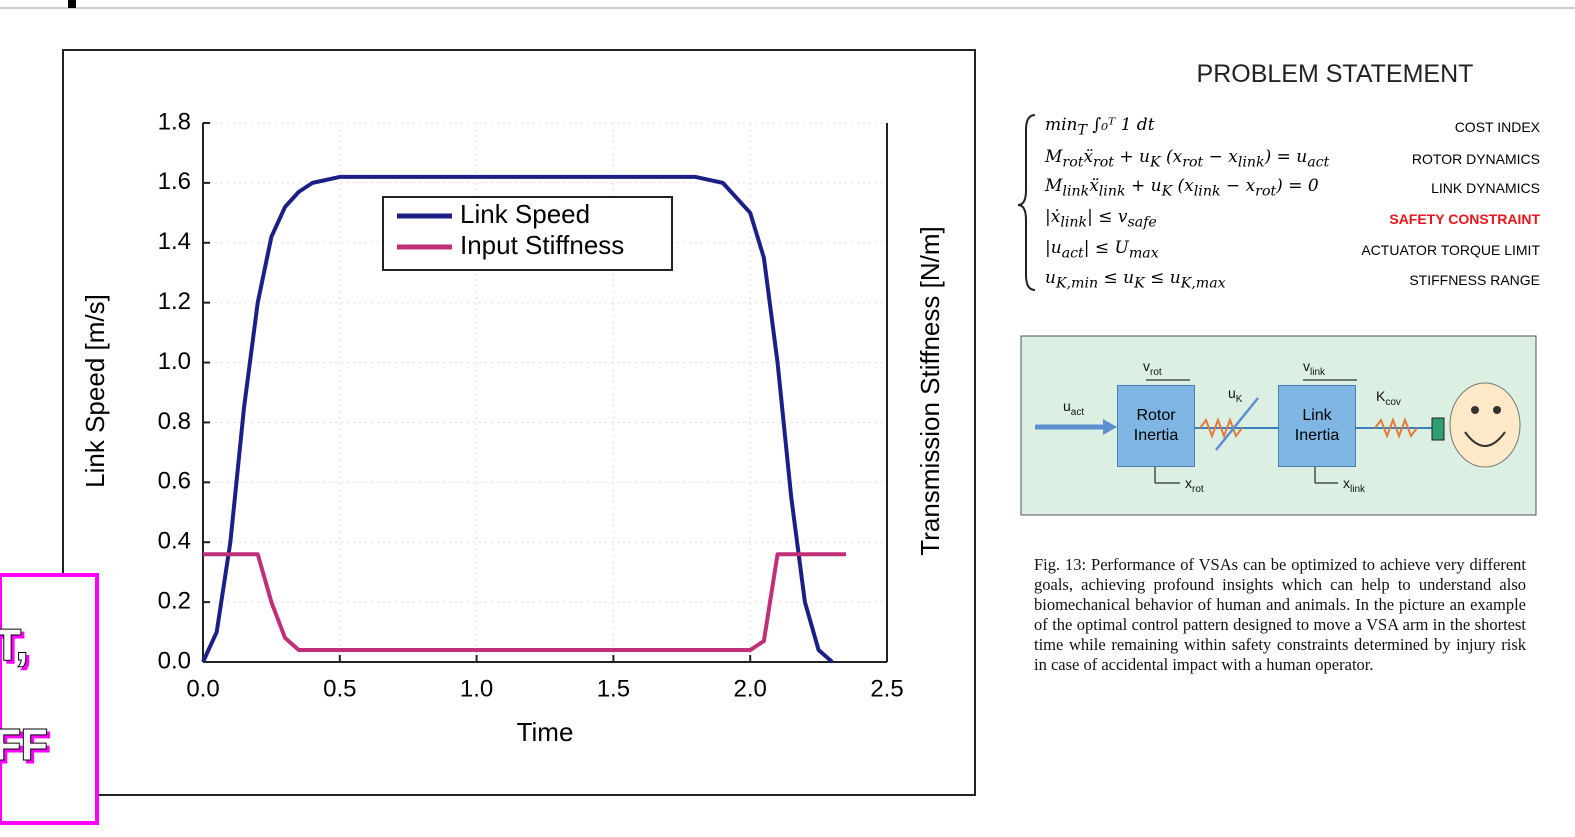 This screenshot has height=837, width=1575. I want to click on diagram-label: xrot, so click(1194, 485).